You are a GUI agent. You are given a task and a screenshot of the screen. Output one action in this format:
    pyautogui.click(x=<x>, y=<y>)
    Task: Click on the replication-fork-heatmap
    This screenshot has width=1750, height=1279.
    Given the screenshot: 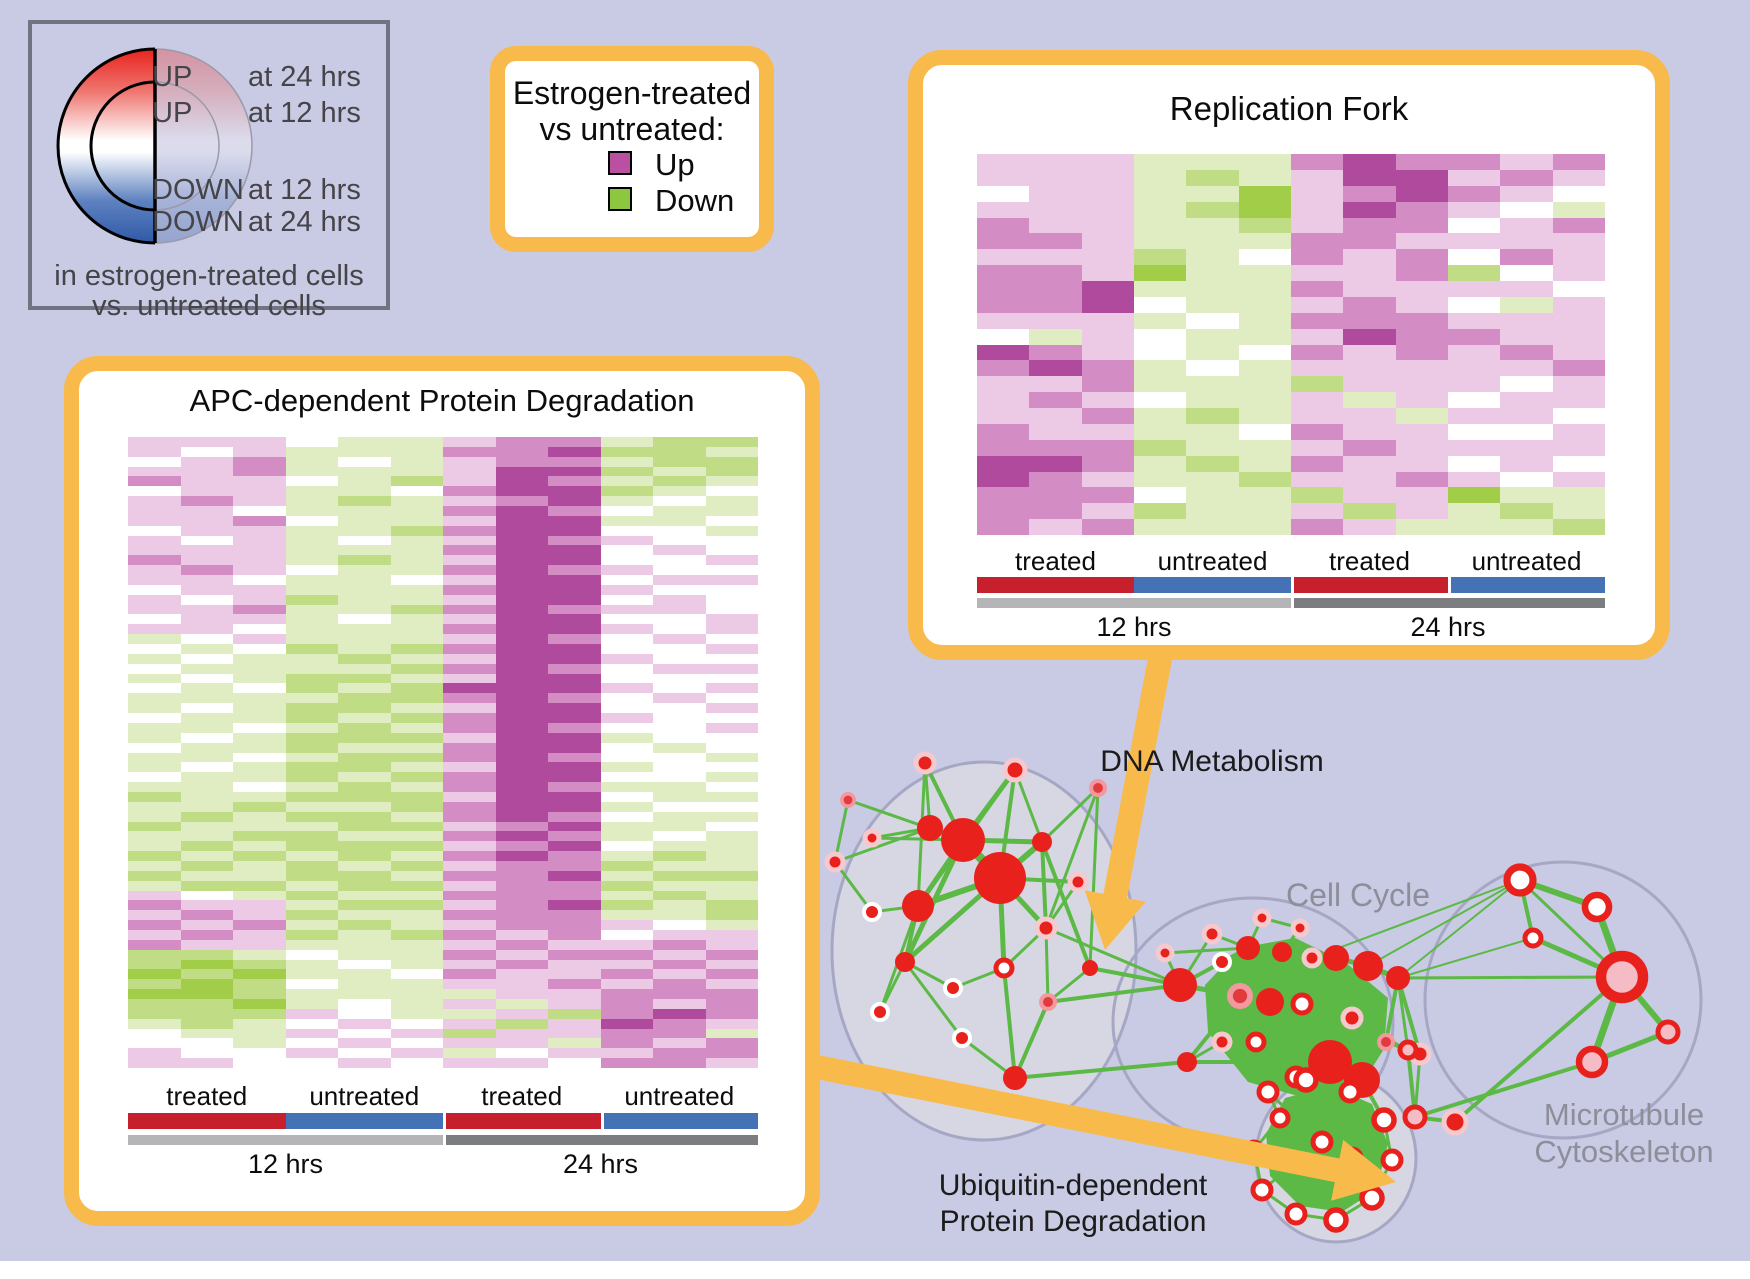 What is the action you would take?
    pyautogui.click(x=1291, y=344)
    